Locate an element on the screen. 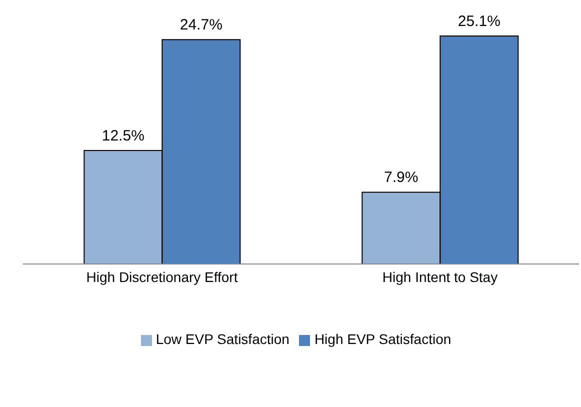  legend-label: Low EVP Satisfaction is located at coordinates (223, 339).